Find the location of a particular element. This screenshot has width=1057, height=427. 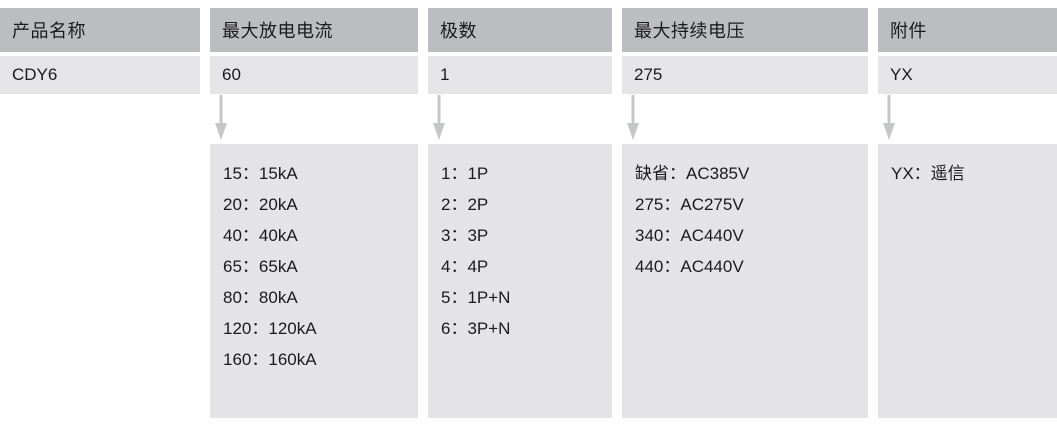

column-value-accessory: YX is located at coordinates (967, 75).